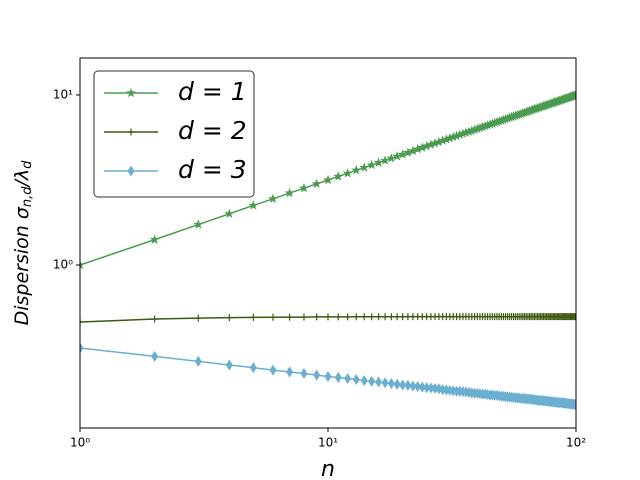 This screenshot has width=640, height=480. Describe the element at coordinates (63, 265) in the screenshot. I see `y-tick-label: 10⁰` at that location.